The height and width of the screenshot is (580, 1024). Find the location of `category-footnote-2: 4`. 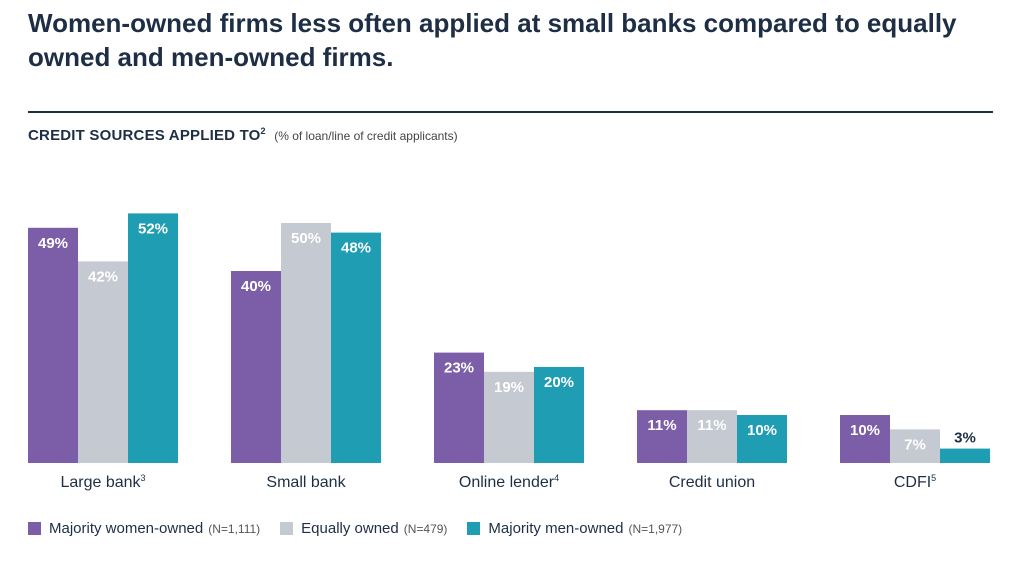

category-footnote-2: 4 is located at coordinates (556, 478).